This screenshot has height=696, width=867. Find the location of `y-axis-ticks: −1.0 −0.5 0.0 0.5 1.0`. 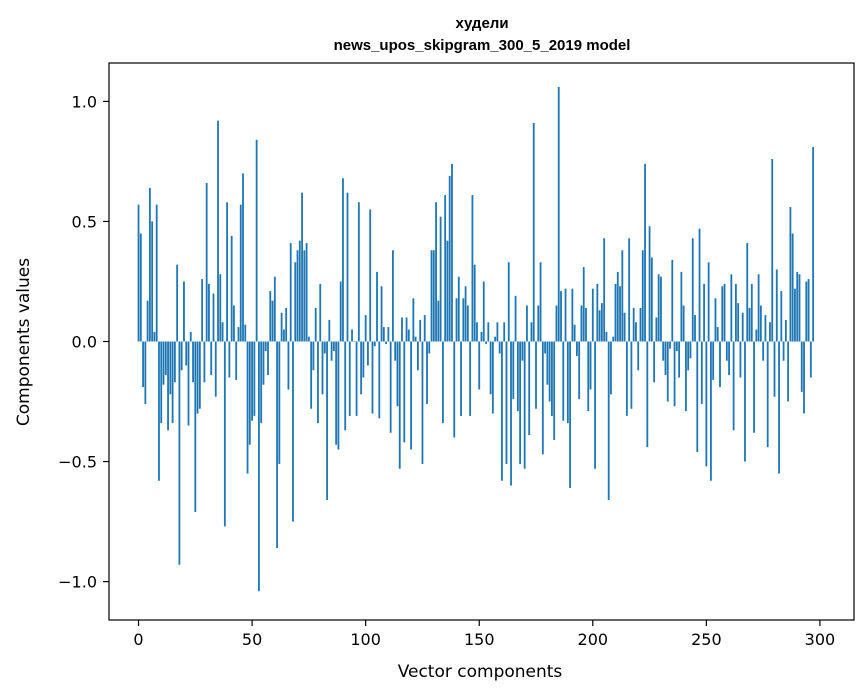

y-axis-ticks: −1.0 −0.5 0.0 0.5 1.0 is located at coordinates (83, 342).